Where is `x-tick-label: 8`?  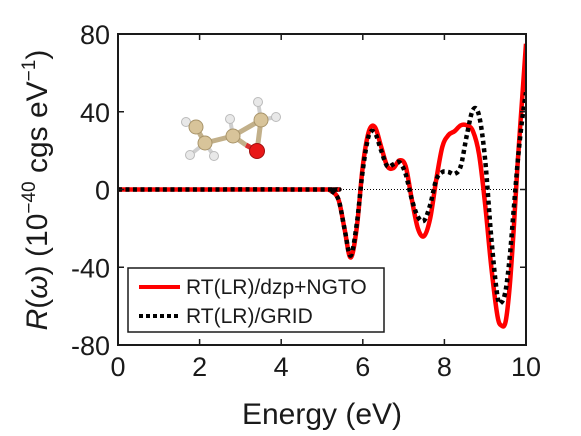 x-tick-label: 8 is located at coordinates (444, 367).